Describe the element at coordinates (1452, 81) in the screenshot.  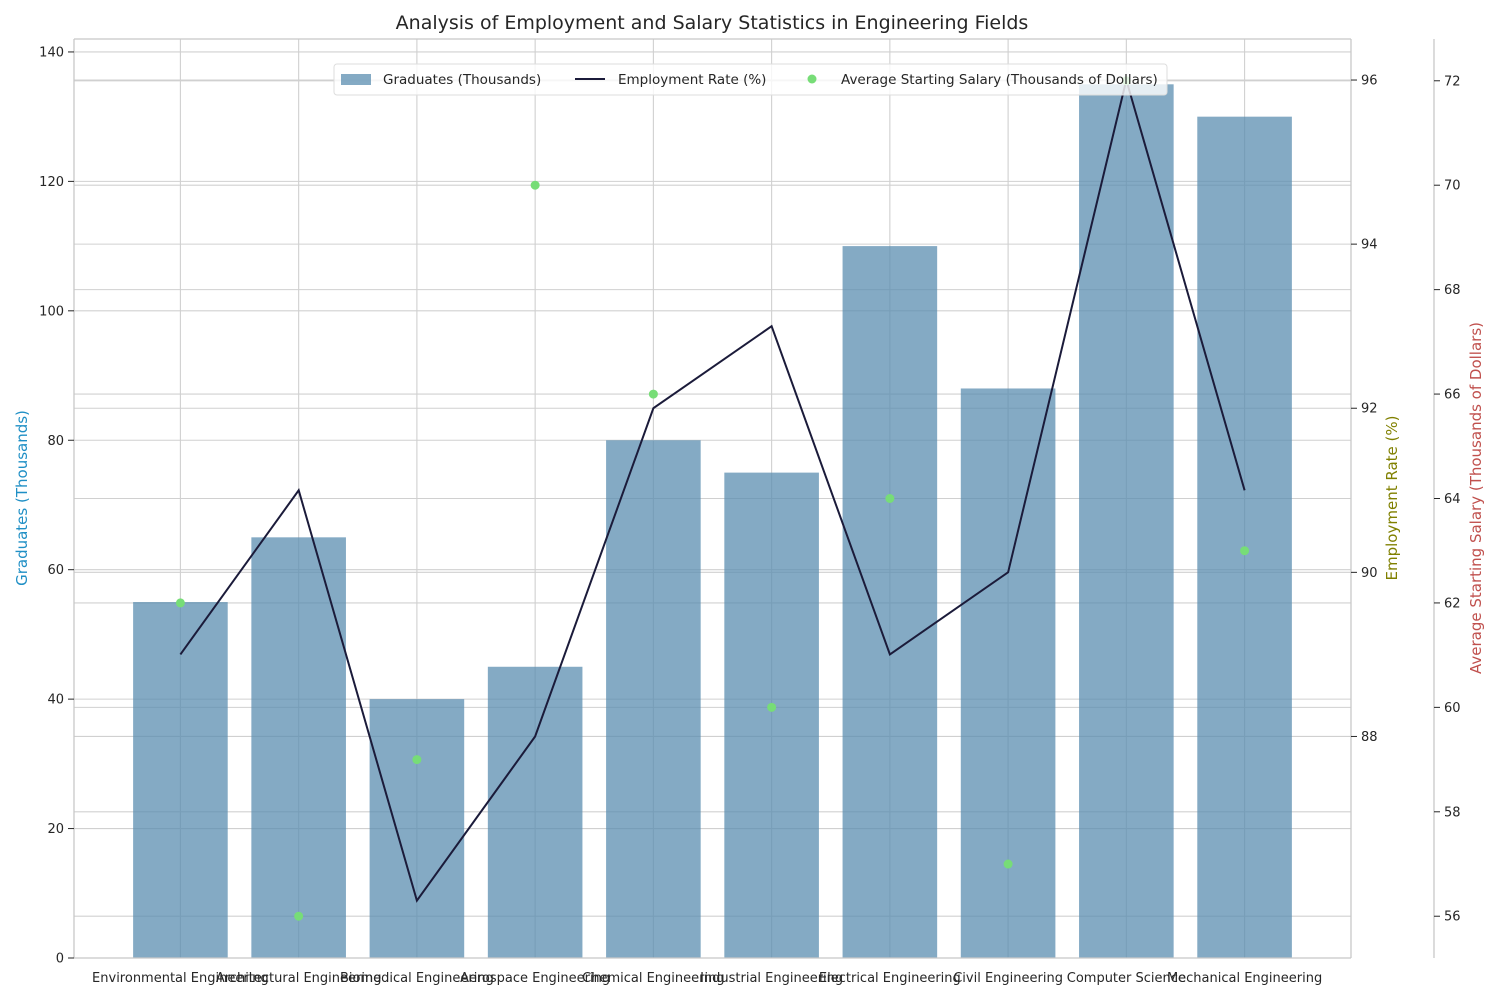
I see `salary-tick-label: 72` at that location.